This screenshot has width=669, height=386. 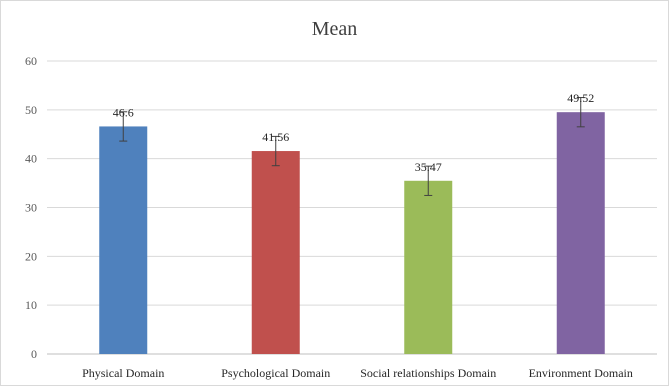 What do you see at coordinates (34, 354) in the screenshot?
I see `y-tick-label: 0` at bounding box center [34, 354].